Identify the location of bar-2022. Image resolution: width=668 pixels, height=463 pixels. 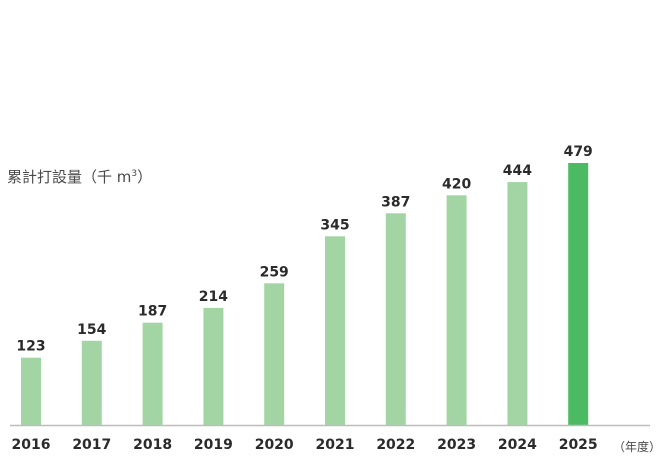
(395, 319).